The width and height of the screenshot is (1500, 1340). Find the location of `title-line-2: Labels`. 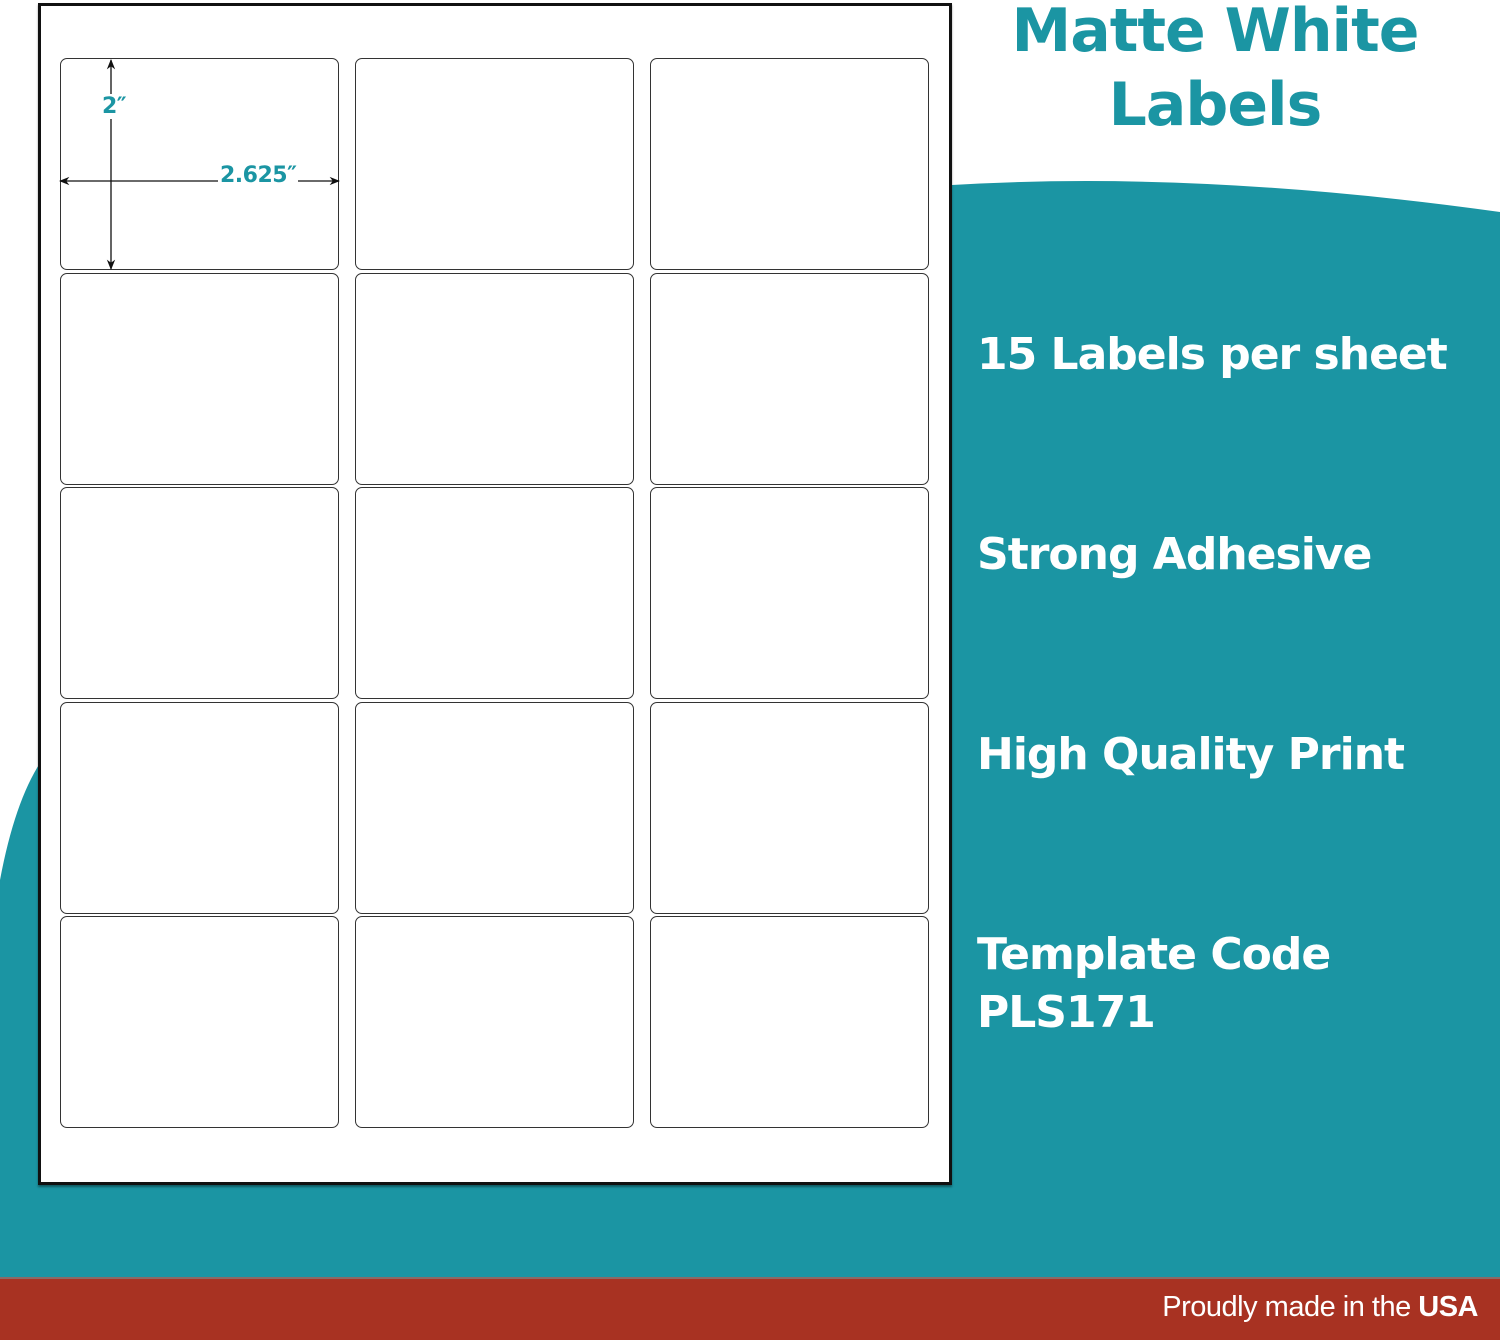

title-line-2: Labels is located at coordinates (1215, 105).